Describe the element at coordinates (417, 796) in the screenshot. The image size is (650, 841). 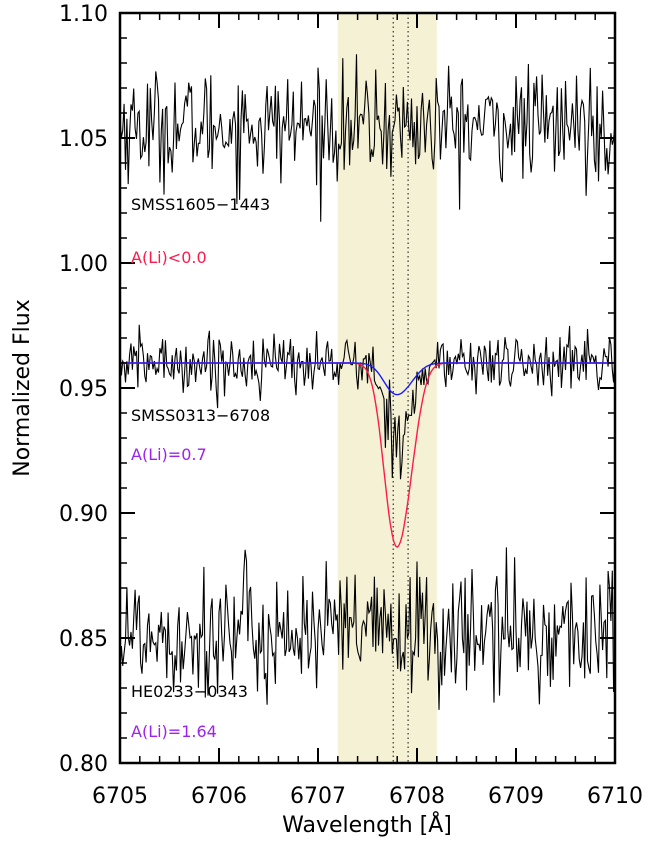
I see `x-tick-label: 6708` at that location.